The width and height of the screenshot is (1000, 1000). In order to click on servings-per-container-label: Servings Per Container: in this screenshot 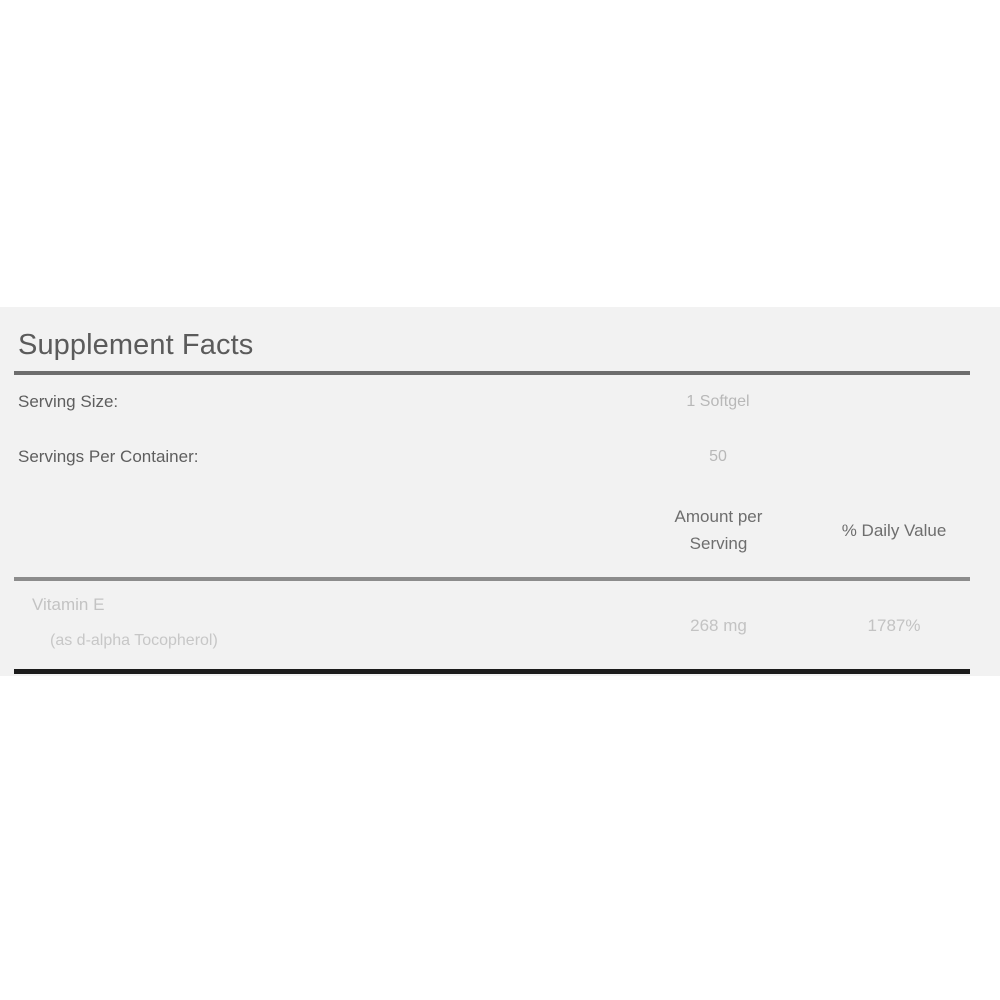, I will do `click(108, 456)`.